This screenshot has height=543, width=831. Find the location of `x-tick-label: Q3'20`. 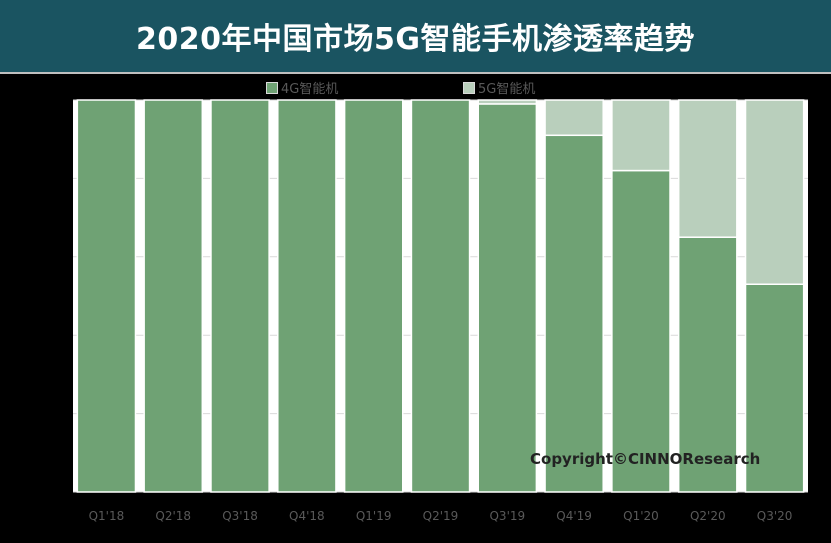

x-tick-label: Q3'20 is located at coordinates (775, 516).